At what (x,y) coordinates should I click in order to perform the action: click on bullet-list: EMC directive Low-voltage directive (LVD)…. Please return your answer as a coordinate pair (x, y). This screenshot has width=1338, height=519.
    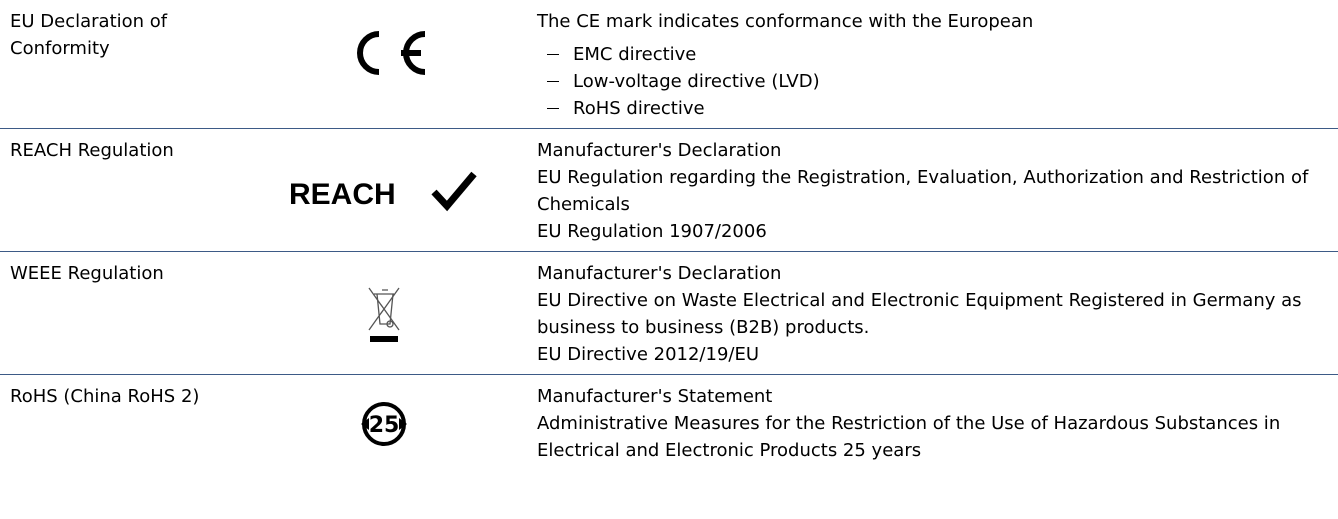
    Looking at the image, I should click on (927, 81).